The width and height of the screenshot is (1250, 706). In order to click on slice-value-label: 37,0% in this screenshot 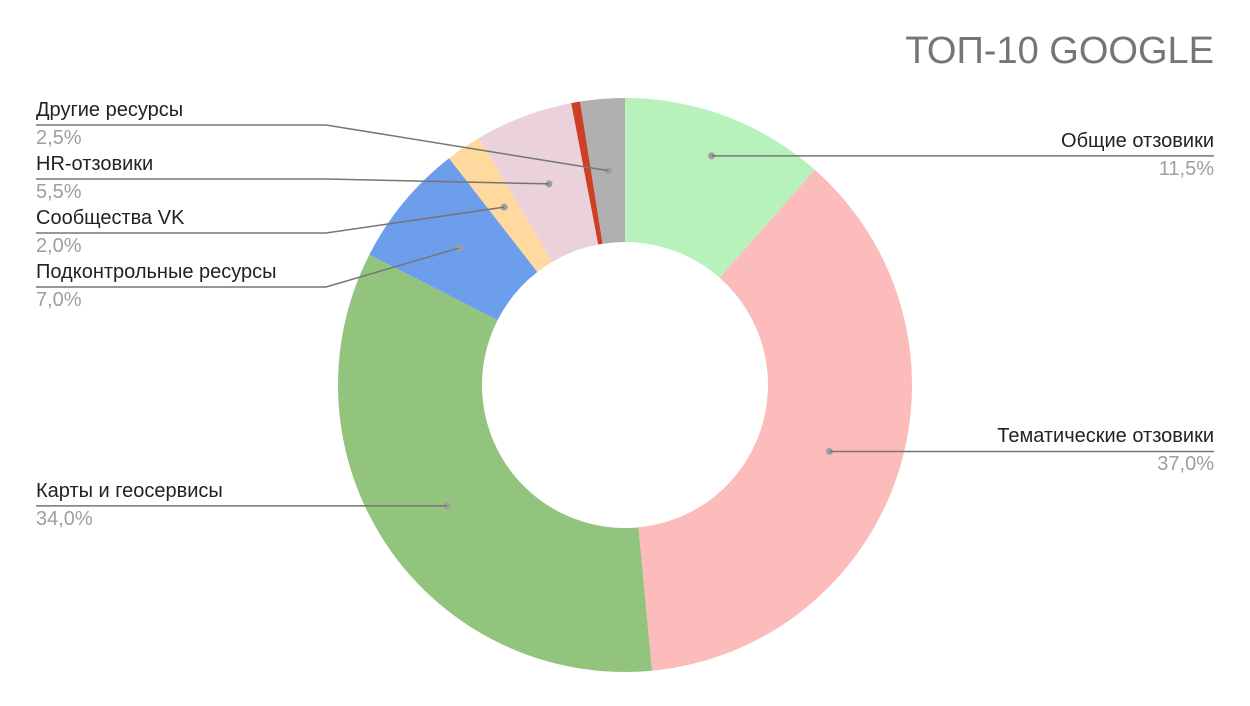, I will do `click(1185, 464)`.